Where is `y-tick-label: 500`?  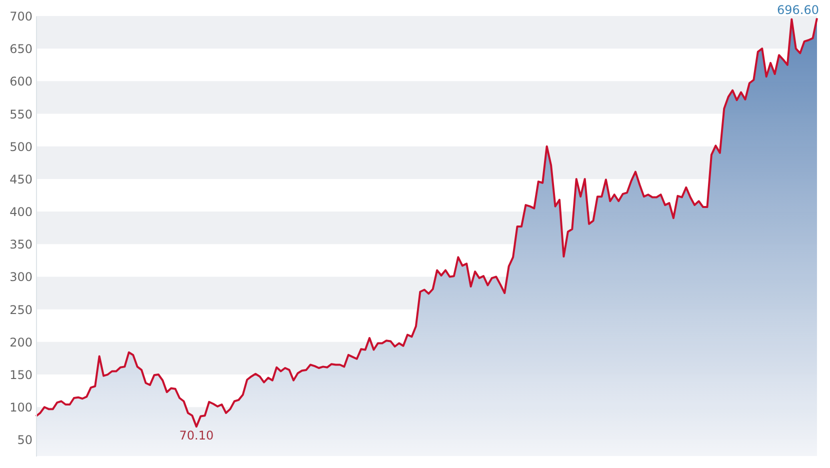
y-tick-label: 500 is located at coordinates (21, 147).